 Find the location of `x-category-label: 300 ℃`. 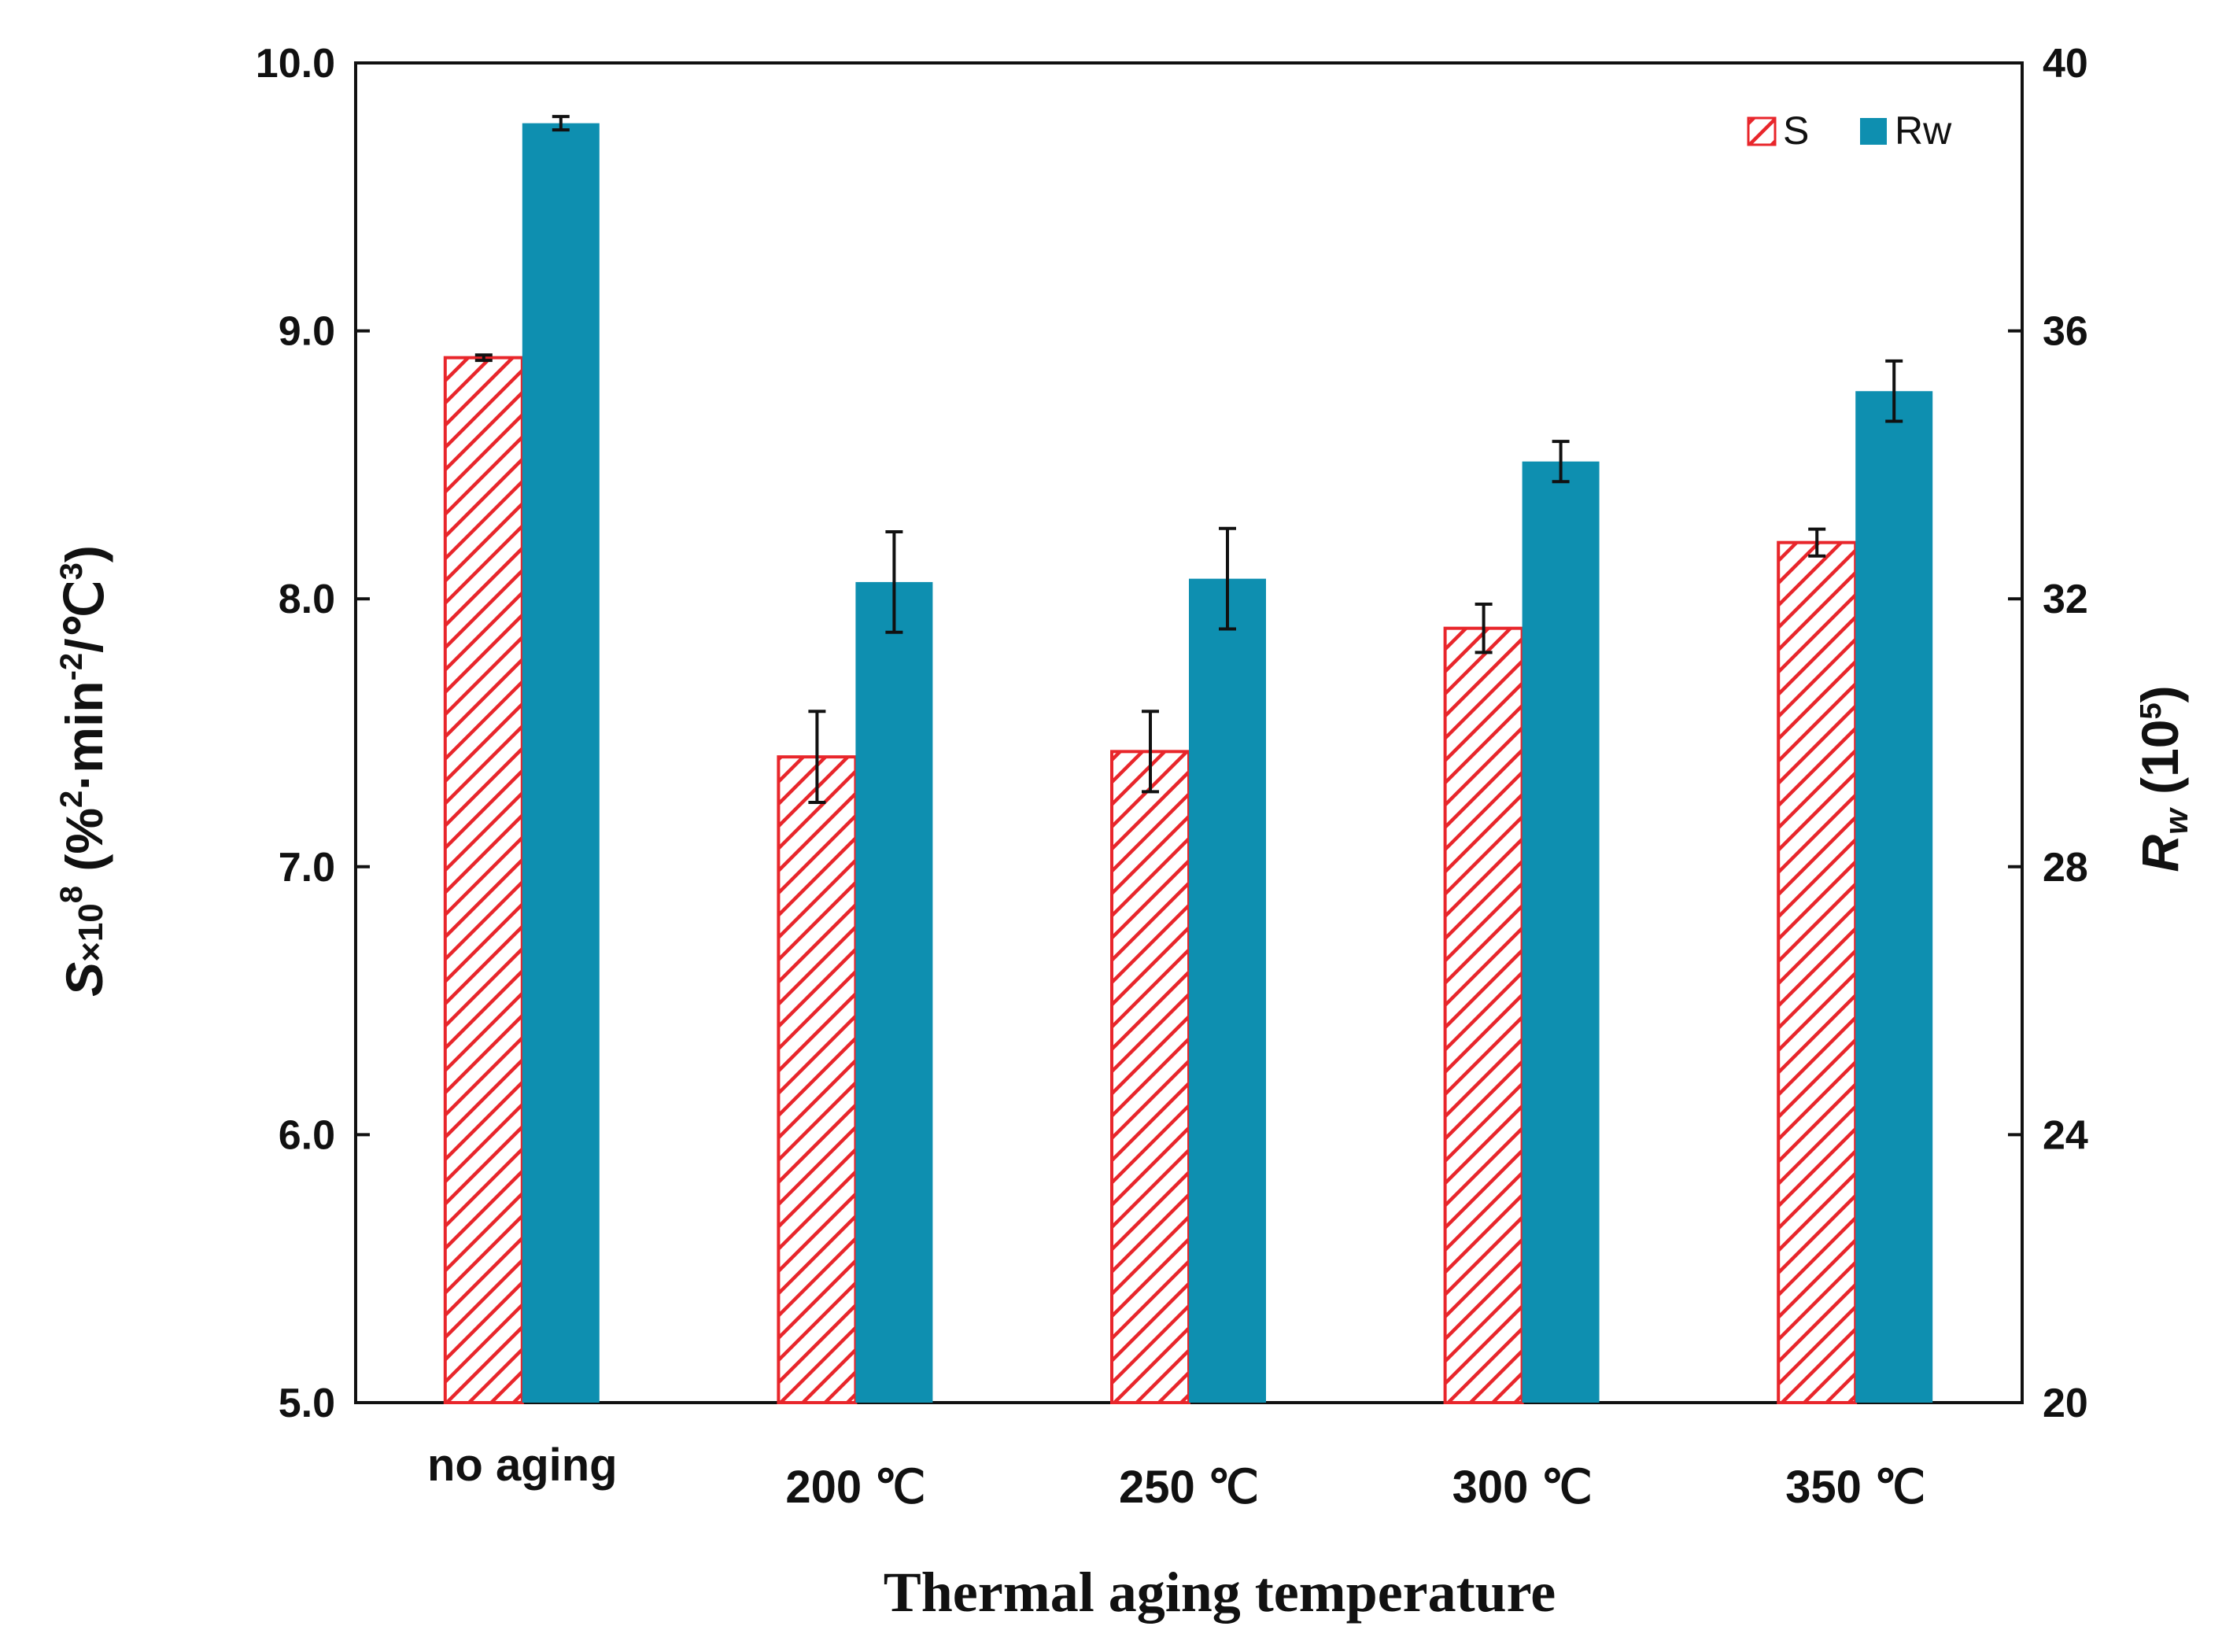

x-category-label: 300 ℃ is located at coordinates (1522, 1487).